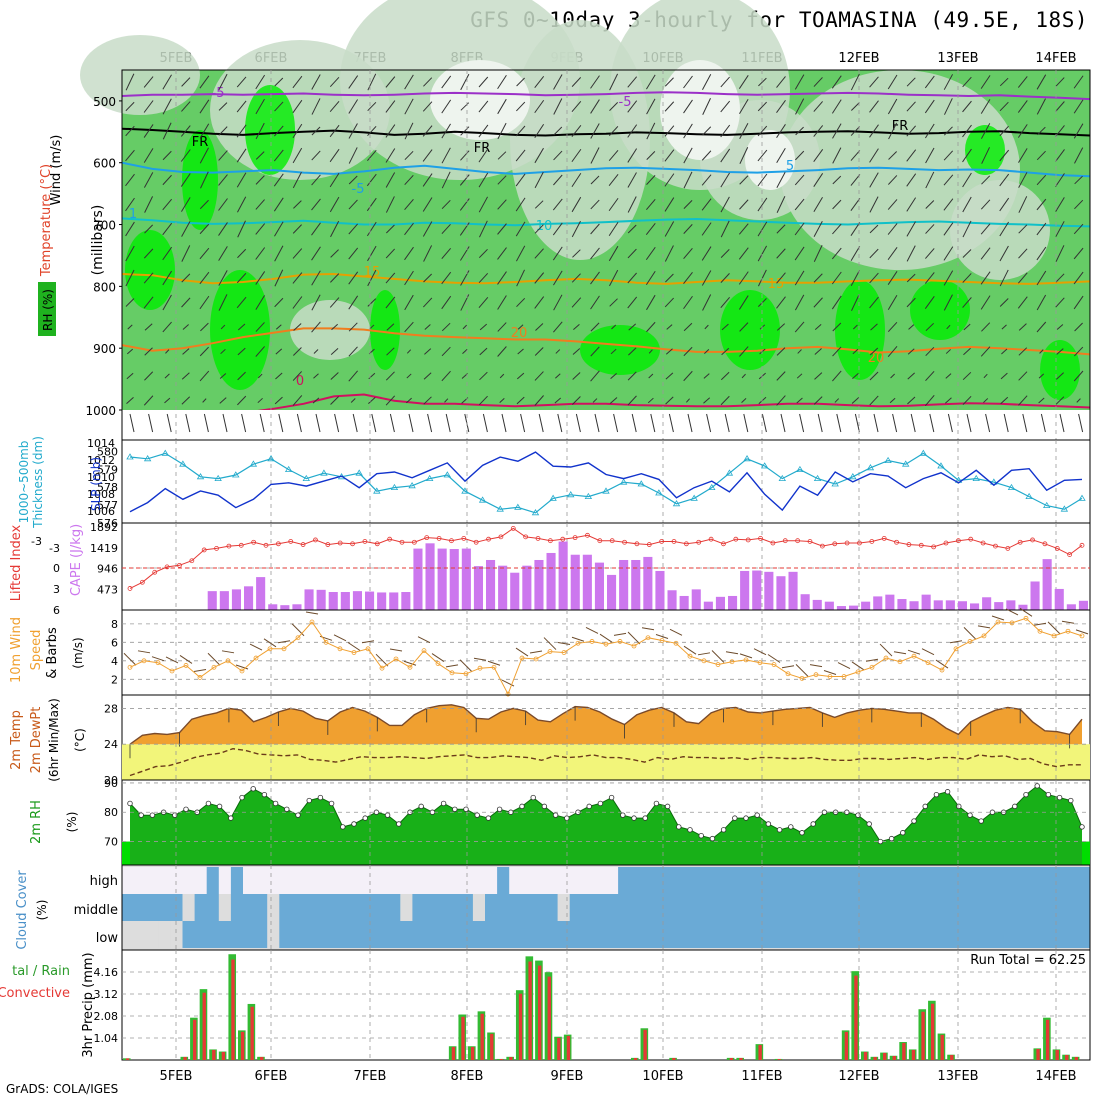  What do you see at coordinates (107, 938) in the screenshot?
I see `cloud-layer-label: low` at bounding box center [107, 938].